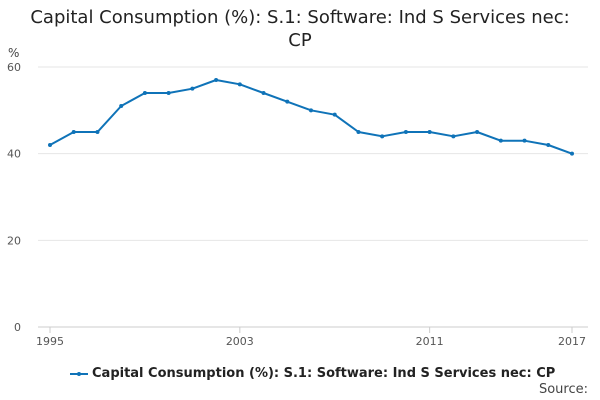 Image resolution: width=600 pixels, height=400 pixels. I want to click on y-tick-label: 0, so click(17, 327).